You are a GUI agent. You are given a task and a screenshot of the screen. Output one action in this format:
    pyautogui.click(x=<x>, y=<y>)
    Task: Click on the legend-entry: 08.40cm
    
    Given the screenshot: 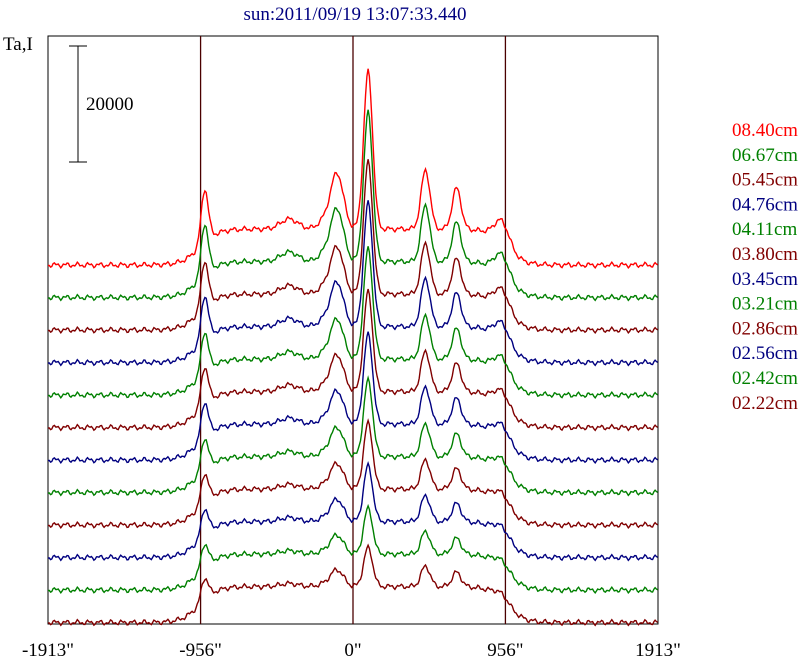 What is the action you would take?
    pyautogui.click(x=765, y=130)
    